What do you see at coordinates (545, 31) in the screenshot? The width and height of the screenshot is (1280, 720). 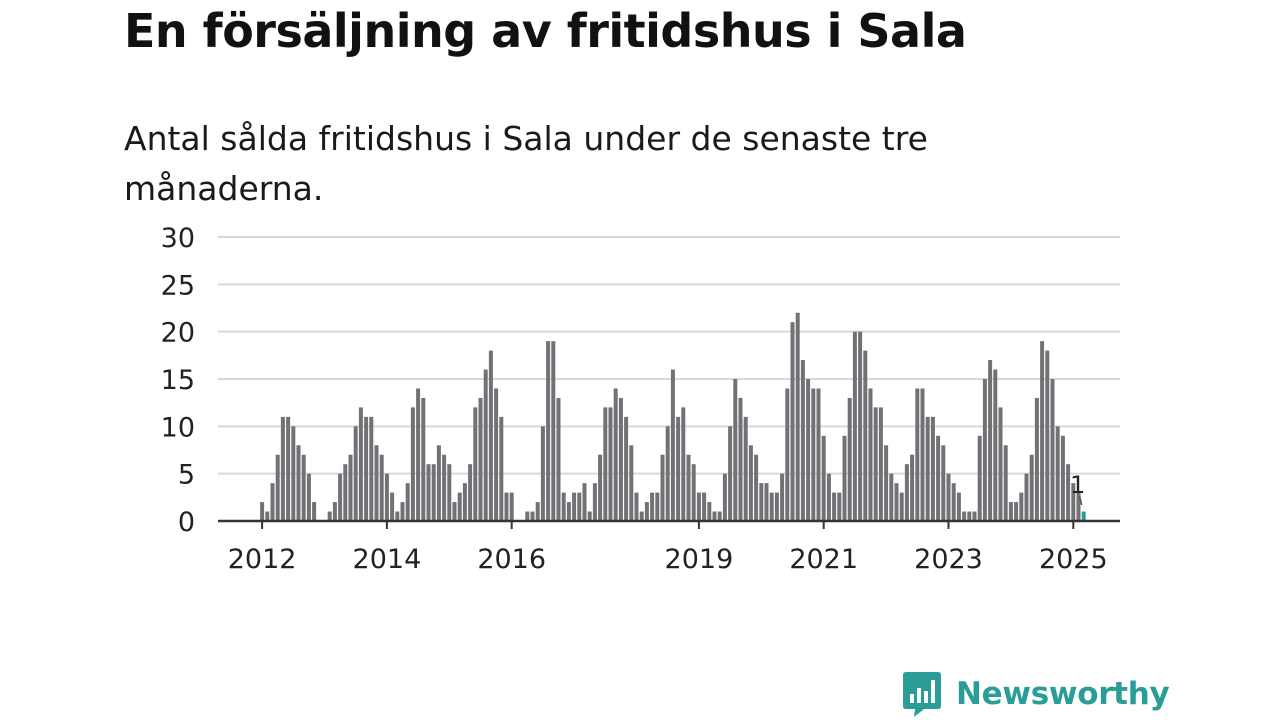 I see `chart-title: En försäljning av fritidshus i Sala` at bounding box center [545, 31].